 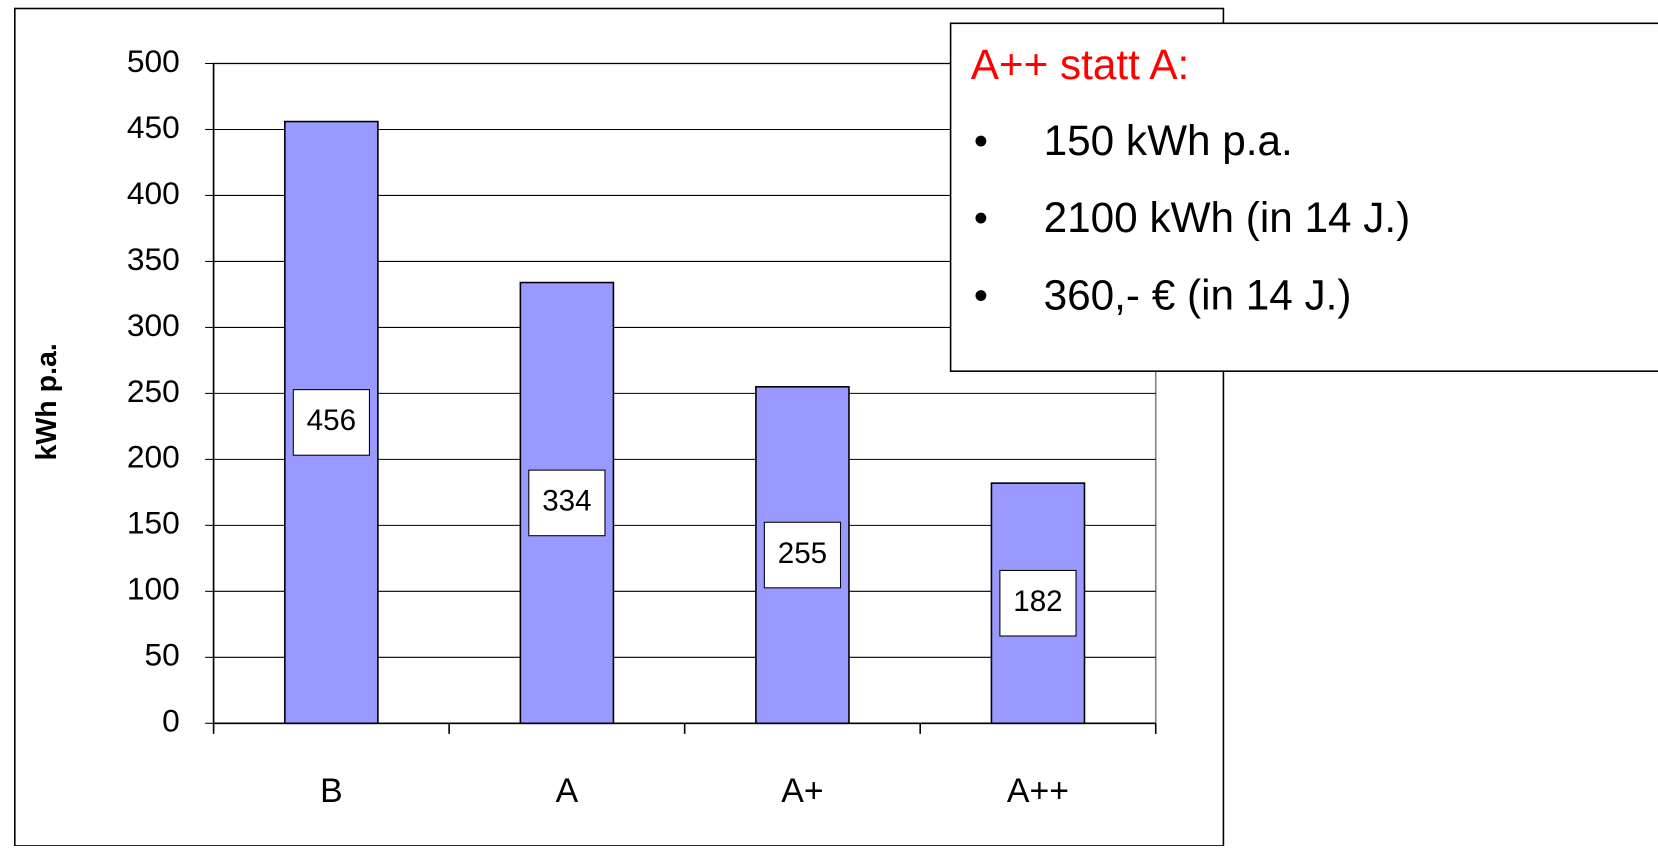 What do you see at coordinates (802, 791) in the screenshot?
I see `x-tick-label: A+` at bounding box center [802, 791].